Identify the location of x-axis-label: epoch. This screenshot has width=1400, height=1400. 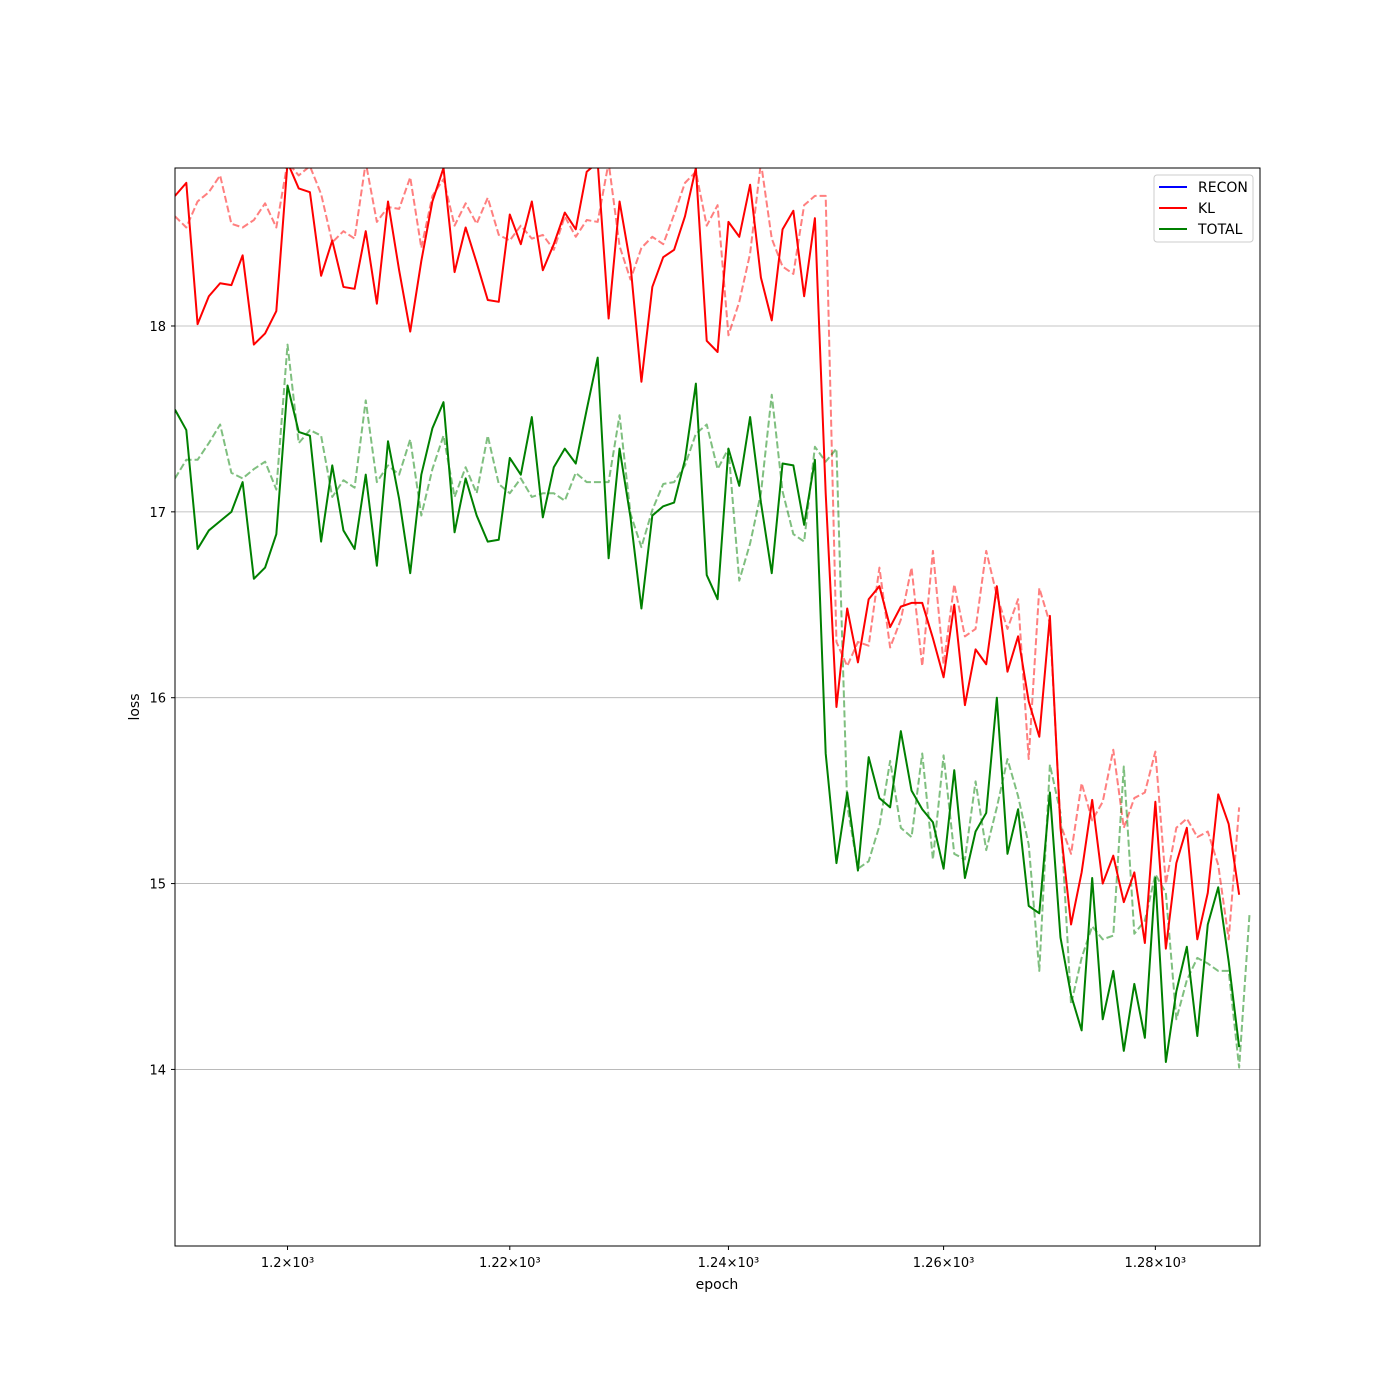
(717, 1285).